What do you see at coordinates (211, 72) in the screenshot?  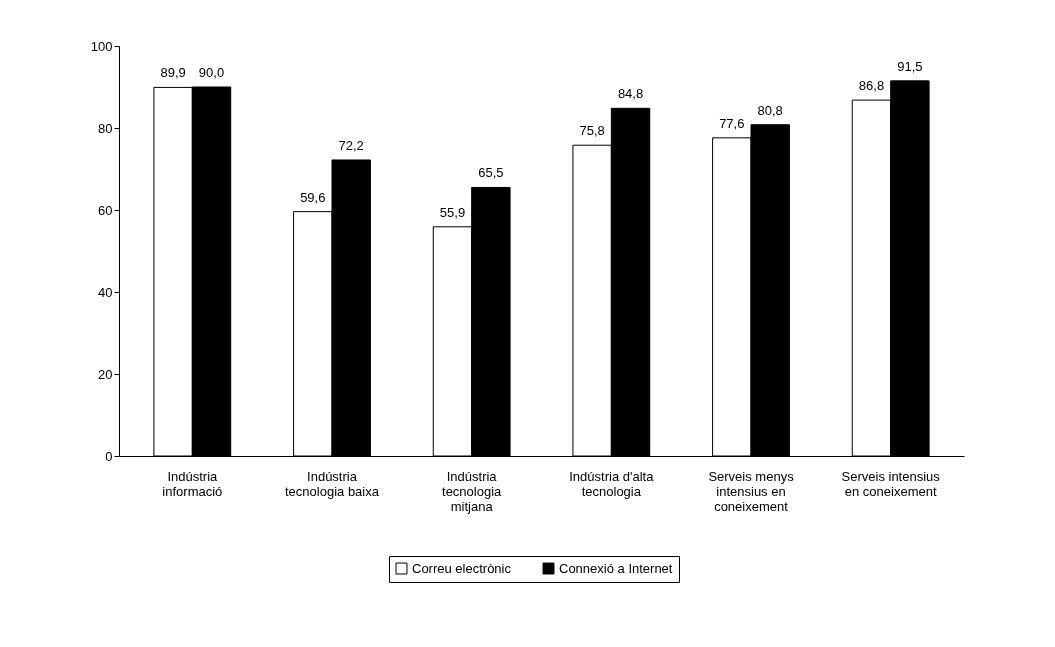 I see `data-label: 90,0` at bounding box center [211, 72].